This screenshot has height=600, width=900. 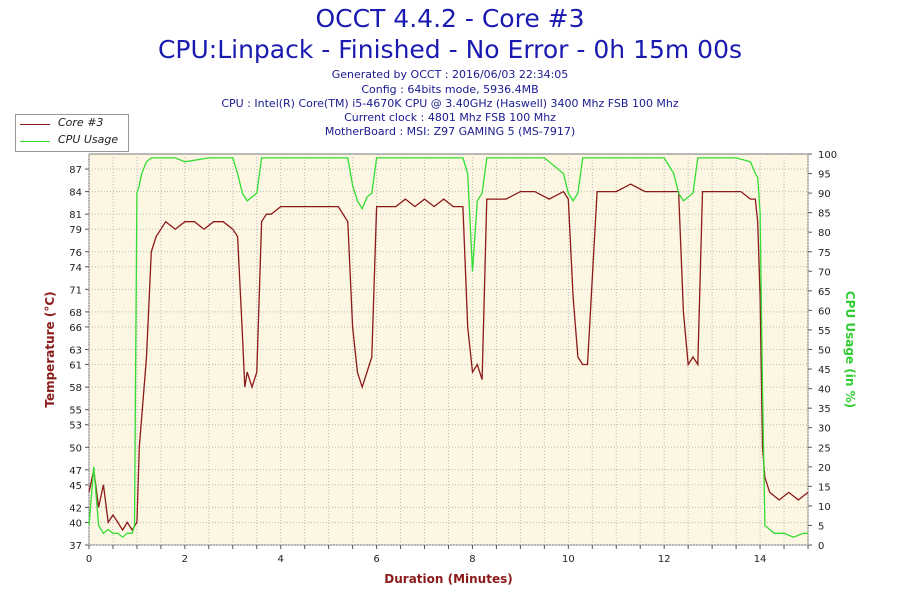 What do you see at coordinates (50, 349) in the screenshot?
I see `y-axis-title: Temperature (°C)` at bounding box center [50, 349].